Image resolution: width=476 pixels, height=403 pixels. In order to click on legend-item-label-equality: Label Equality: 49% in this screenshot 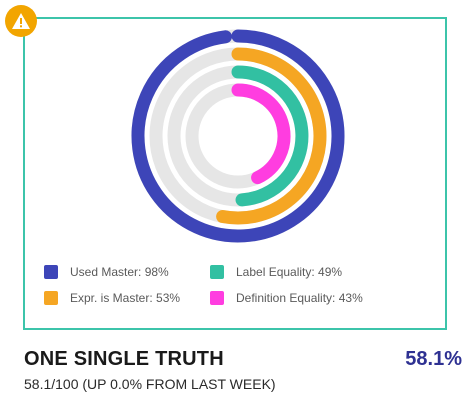, I will do `click(276, 272)`.